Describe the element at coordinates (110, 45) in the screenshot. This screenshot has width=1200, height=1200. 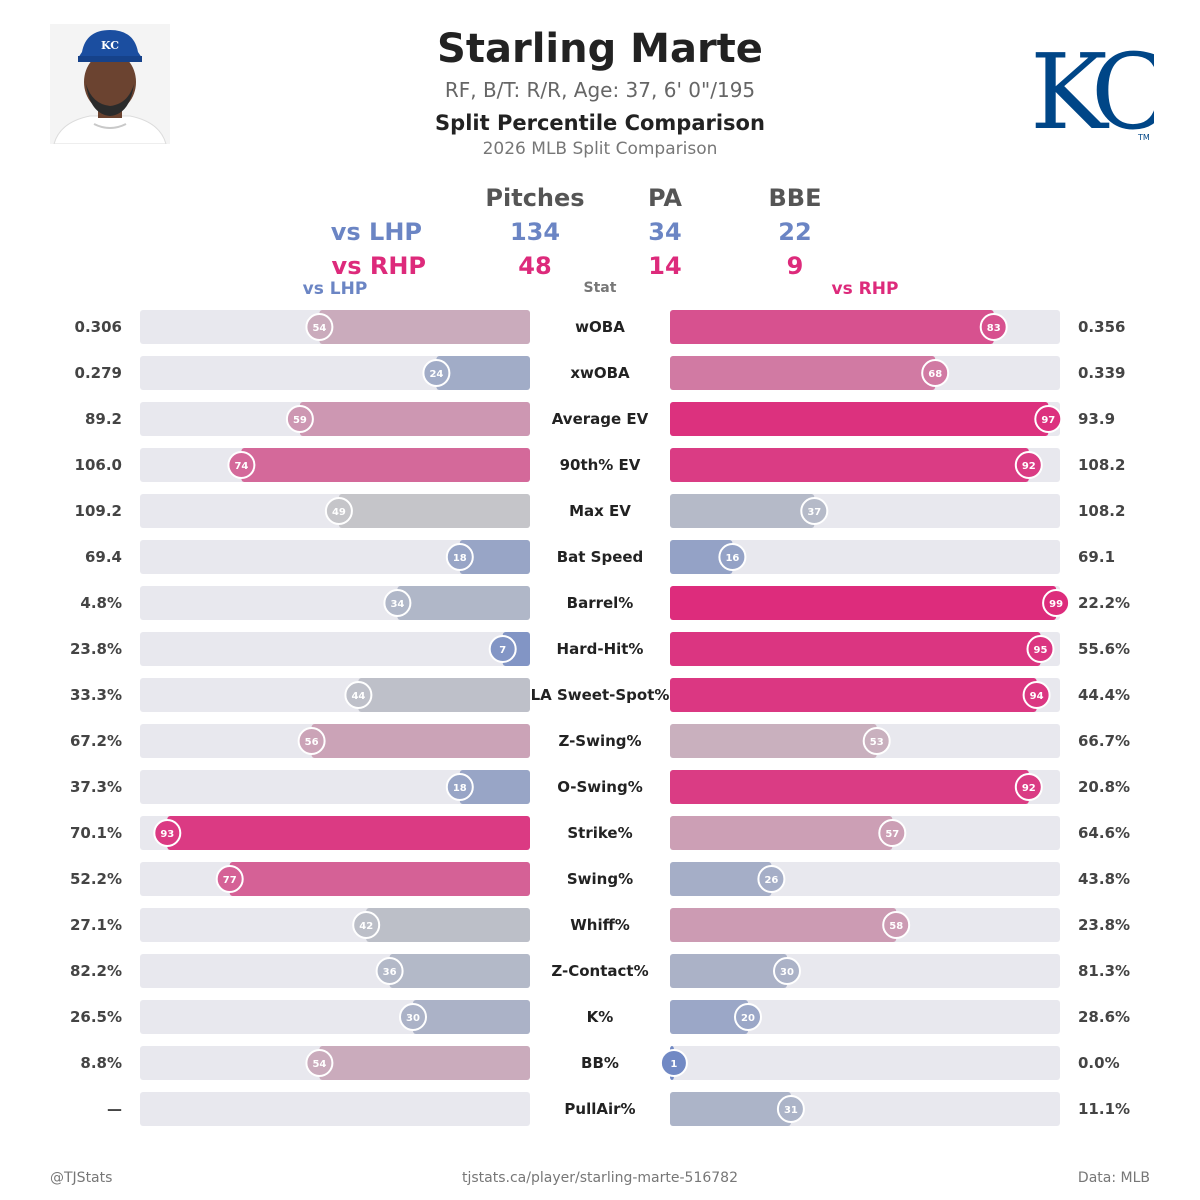
I see `svg-text: KC` at that location.